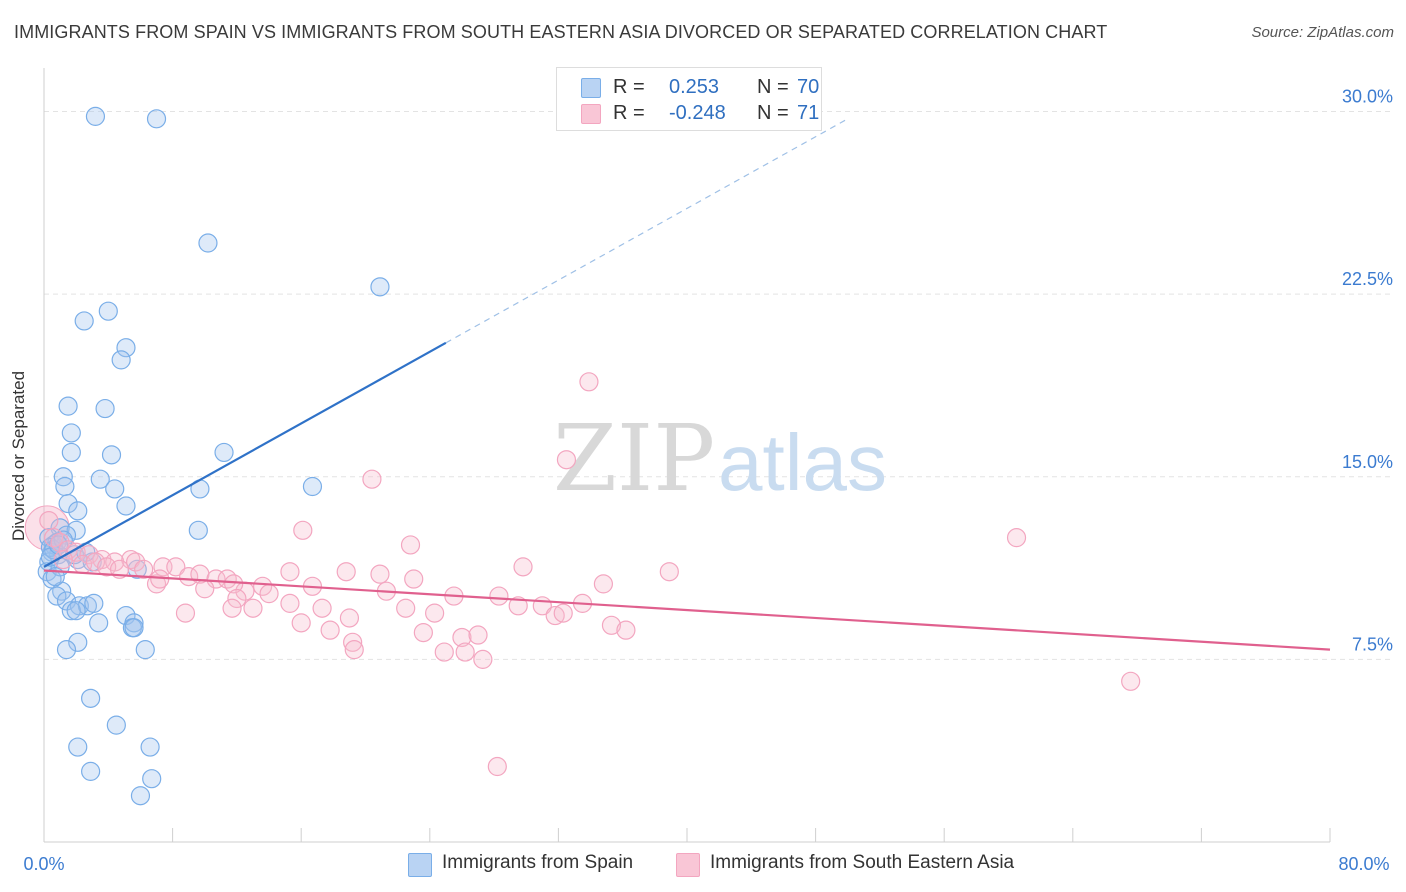  Describe the element at coordinates (808, 87) in the screenshot. I see `legend-n-value: 70` at that location.